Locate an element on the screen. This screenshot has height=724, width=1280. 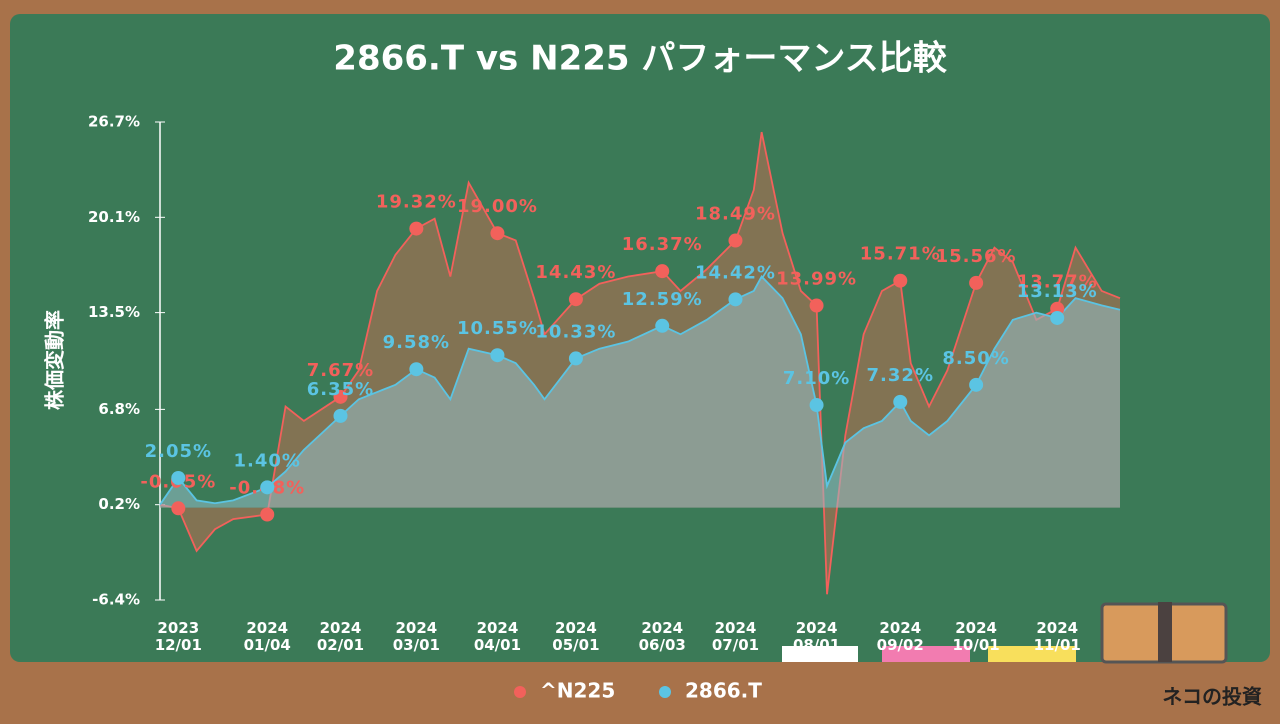
data-label: 18.49% is located at coordinates (735, 214).